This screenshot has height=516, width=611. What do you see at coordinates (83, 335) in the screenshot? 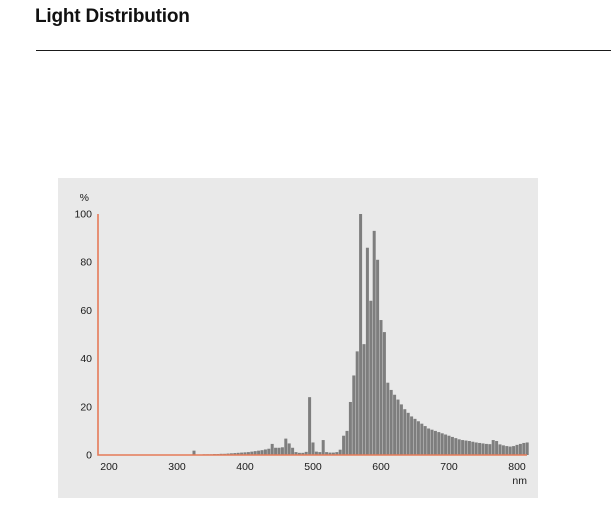
I see `y-tick-labels: 0 20 40 60 80 100` at bounding box center [83, 335].